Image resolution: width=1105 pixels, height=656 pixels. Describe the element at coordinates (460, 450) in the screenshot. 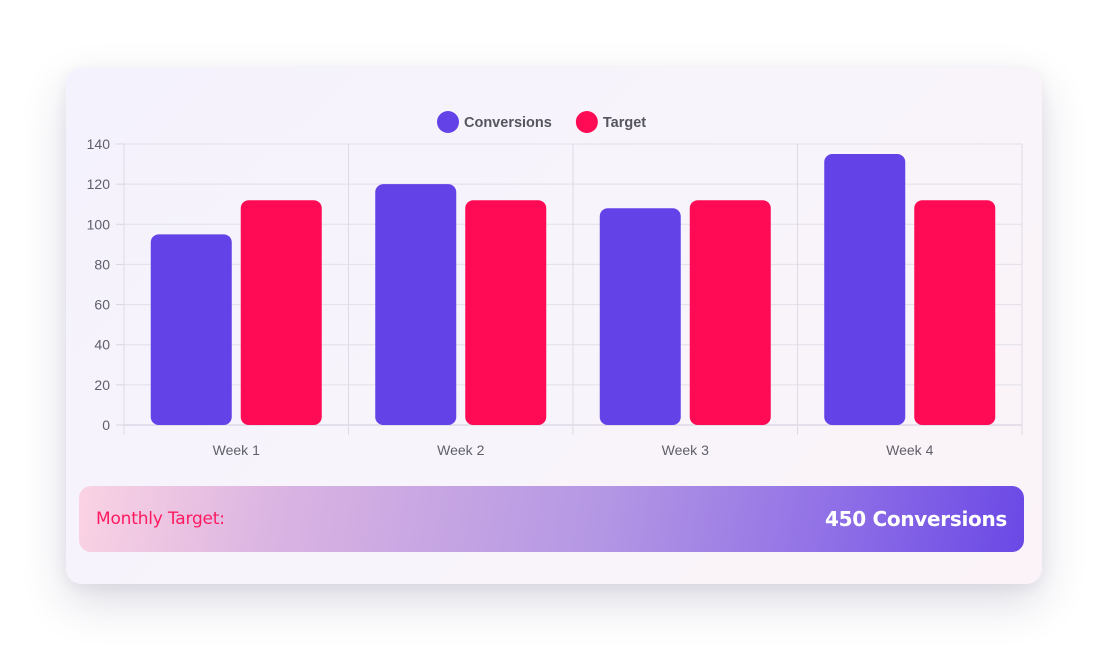

I see `x-tick-label: Week 2` at that location.